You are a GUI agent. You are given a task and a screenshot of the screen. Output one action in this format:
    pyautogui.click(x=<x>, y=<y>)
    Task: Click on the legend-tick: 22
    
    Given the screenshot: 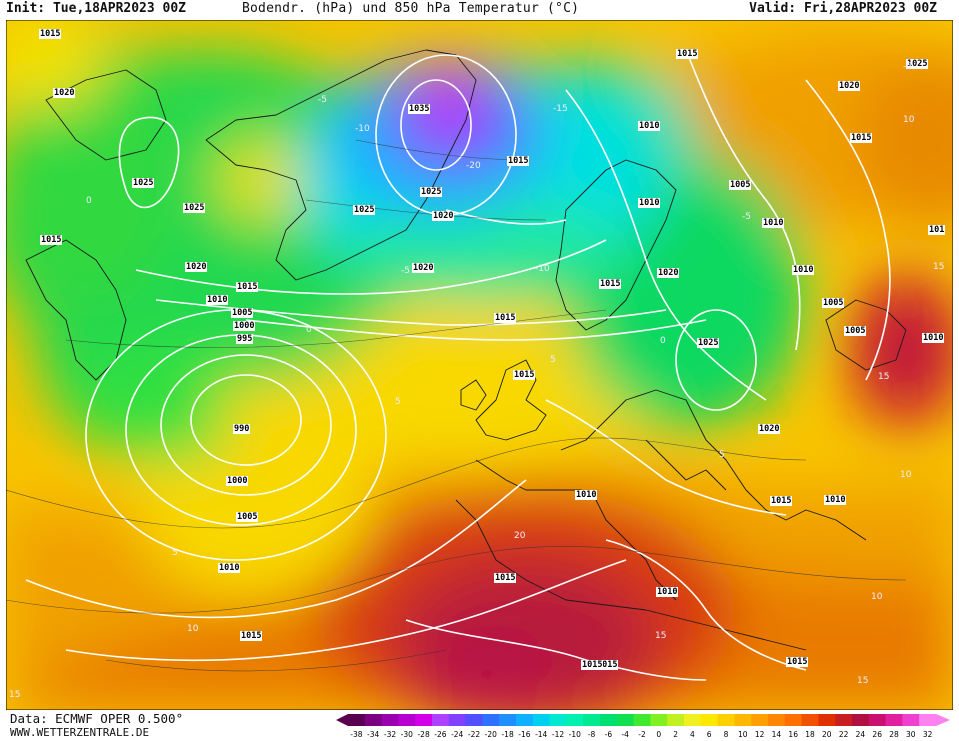 What is the action you would take?
    pyautogui.click(x=844, y=734)
    